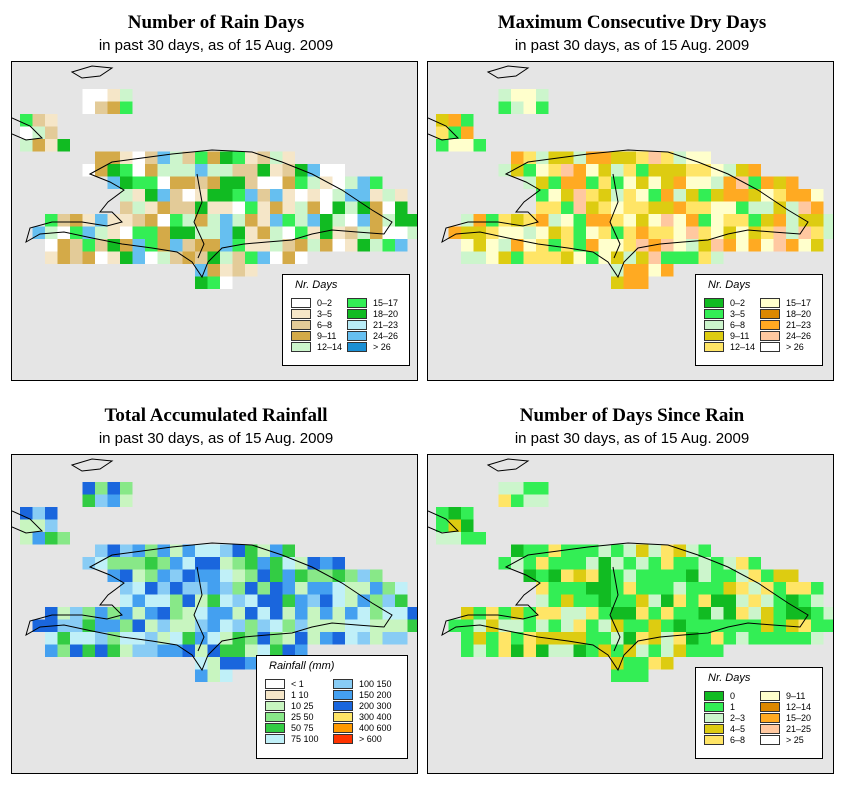 The height and width of the screenshot is (793, 853). What do you see at coordinates (729, 285) in the screenshot?
I see `legend-title: Nr. Days` at bounding box center [729, 285].